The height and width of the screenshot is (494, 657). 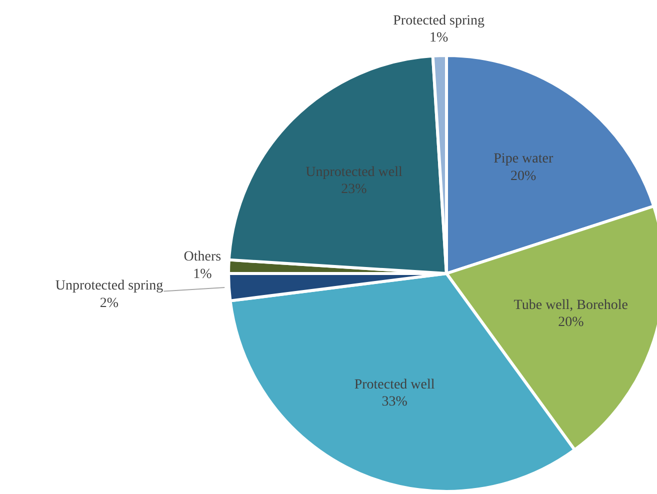 I want to click on slice-label: Unprotected spring, so click(x=109, y=286).